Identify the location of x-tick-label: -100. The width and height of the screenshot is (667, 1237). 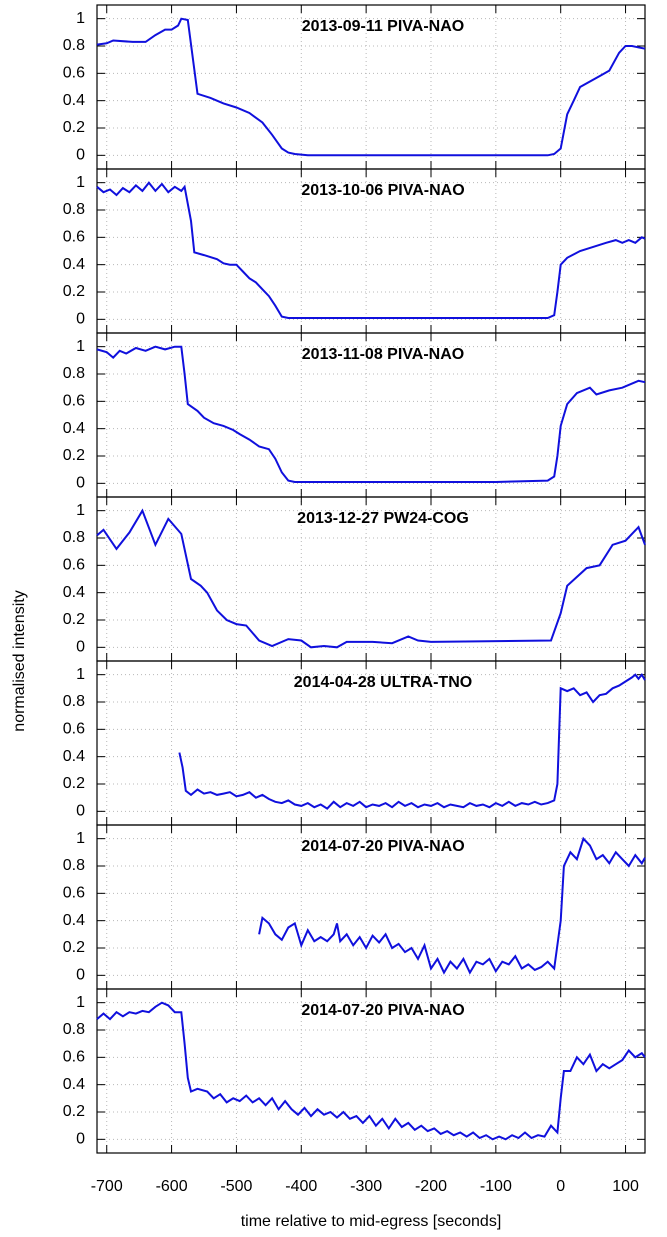
(496, 1186).